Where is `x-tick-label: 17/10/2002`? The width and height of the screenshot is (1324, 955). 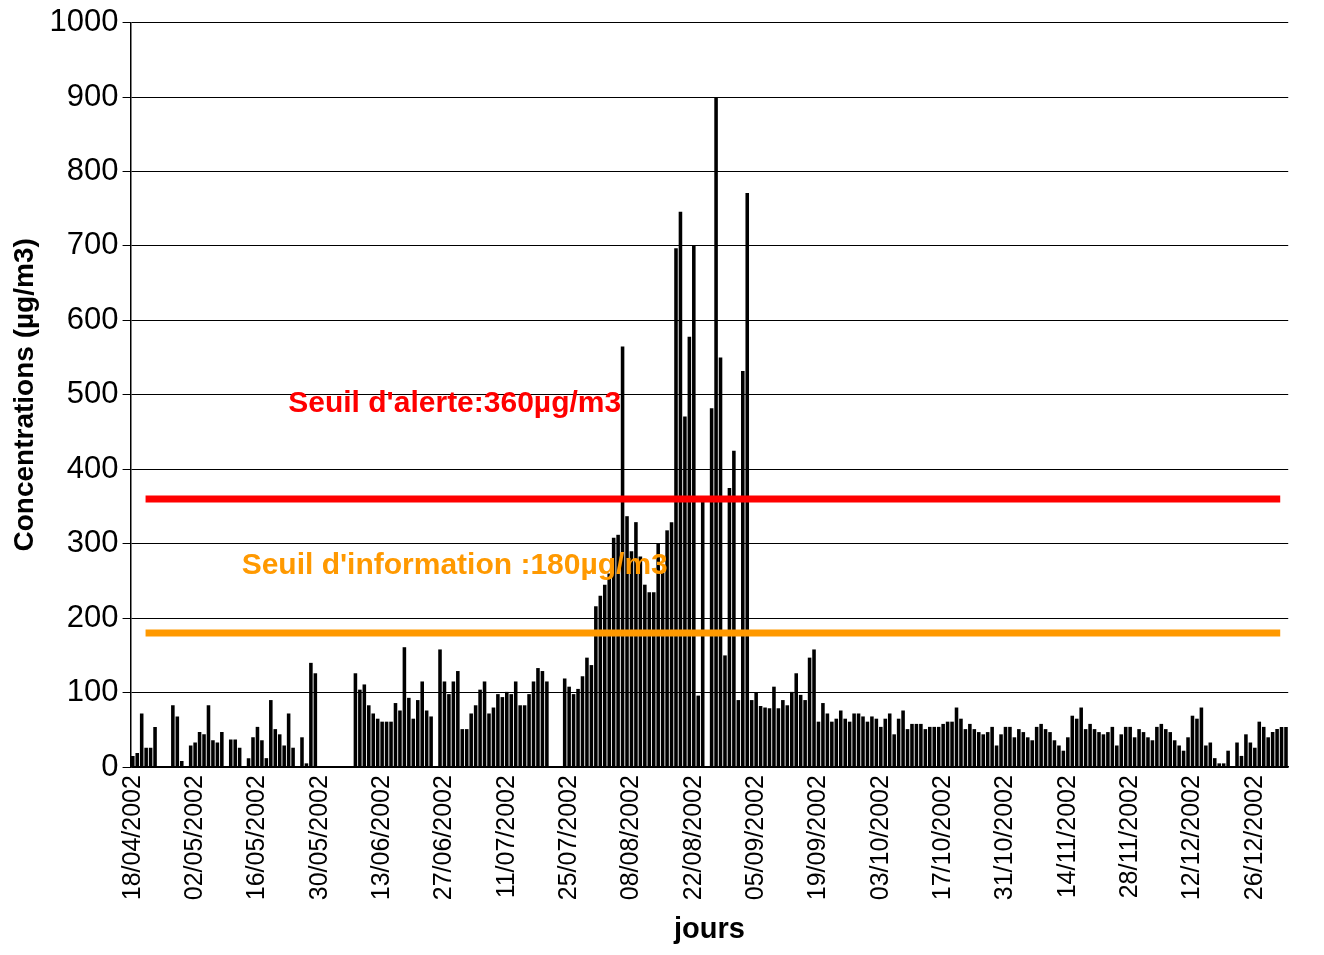
x-tick-label: 17/10/2002 is located at coordinates (941, 838).